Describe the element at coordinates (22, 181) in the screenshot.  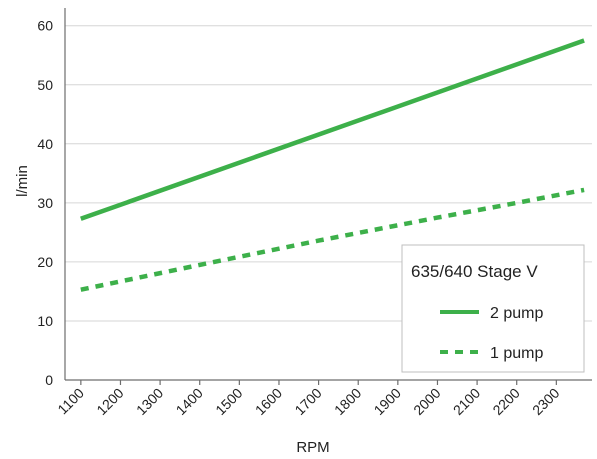
I see `y-axis-title: l/min` at that location.